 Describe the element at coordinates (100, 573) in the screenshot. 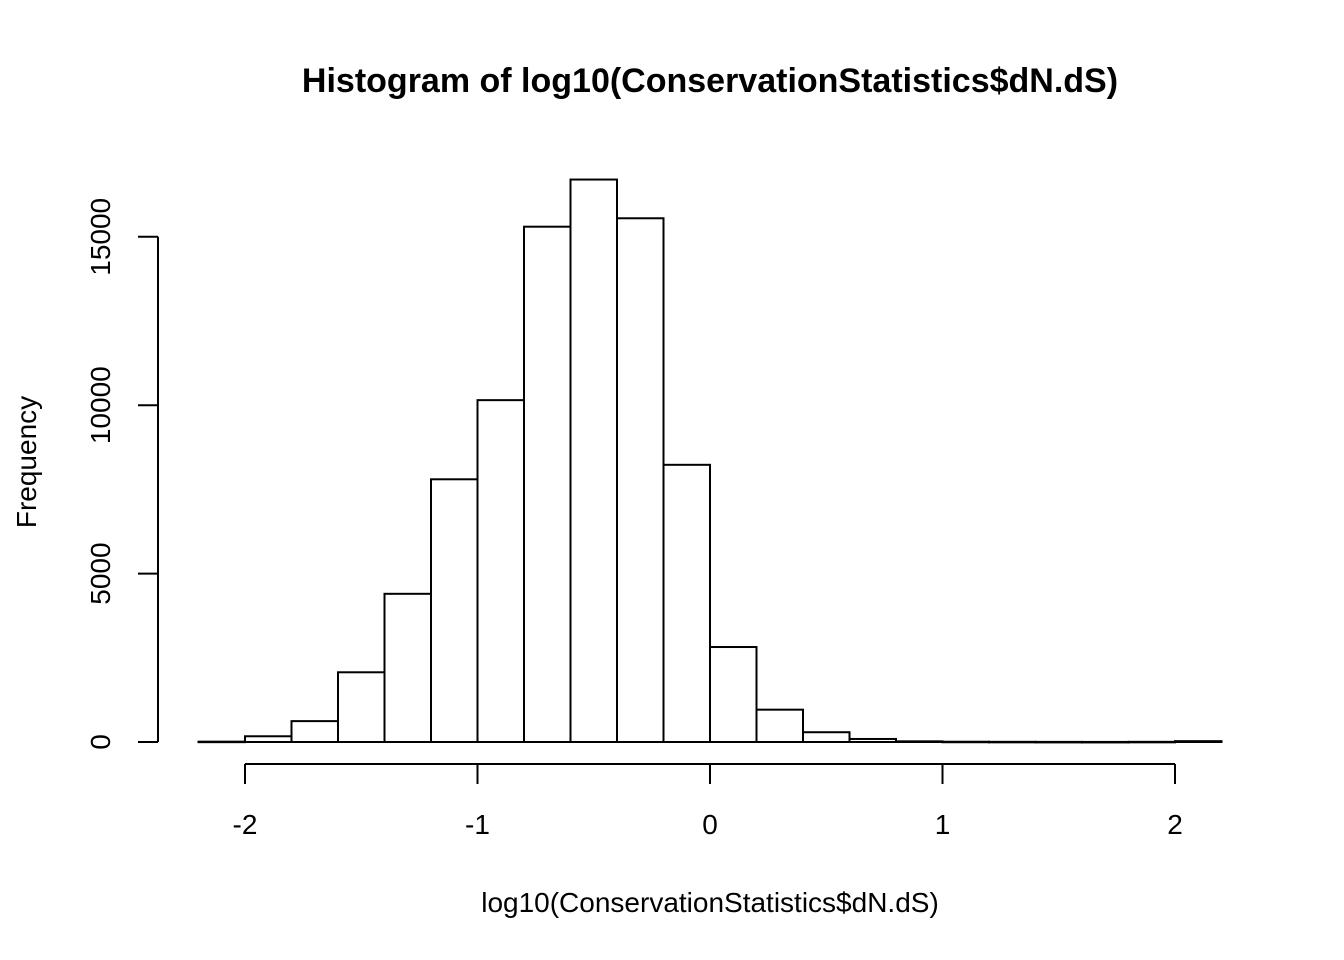

I see `y-tick-label: 5000` at that location.